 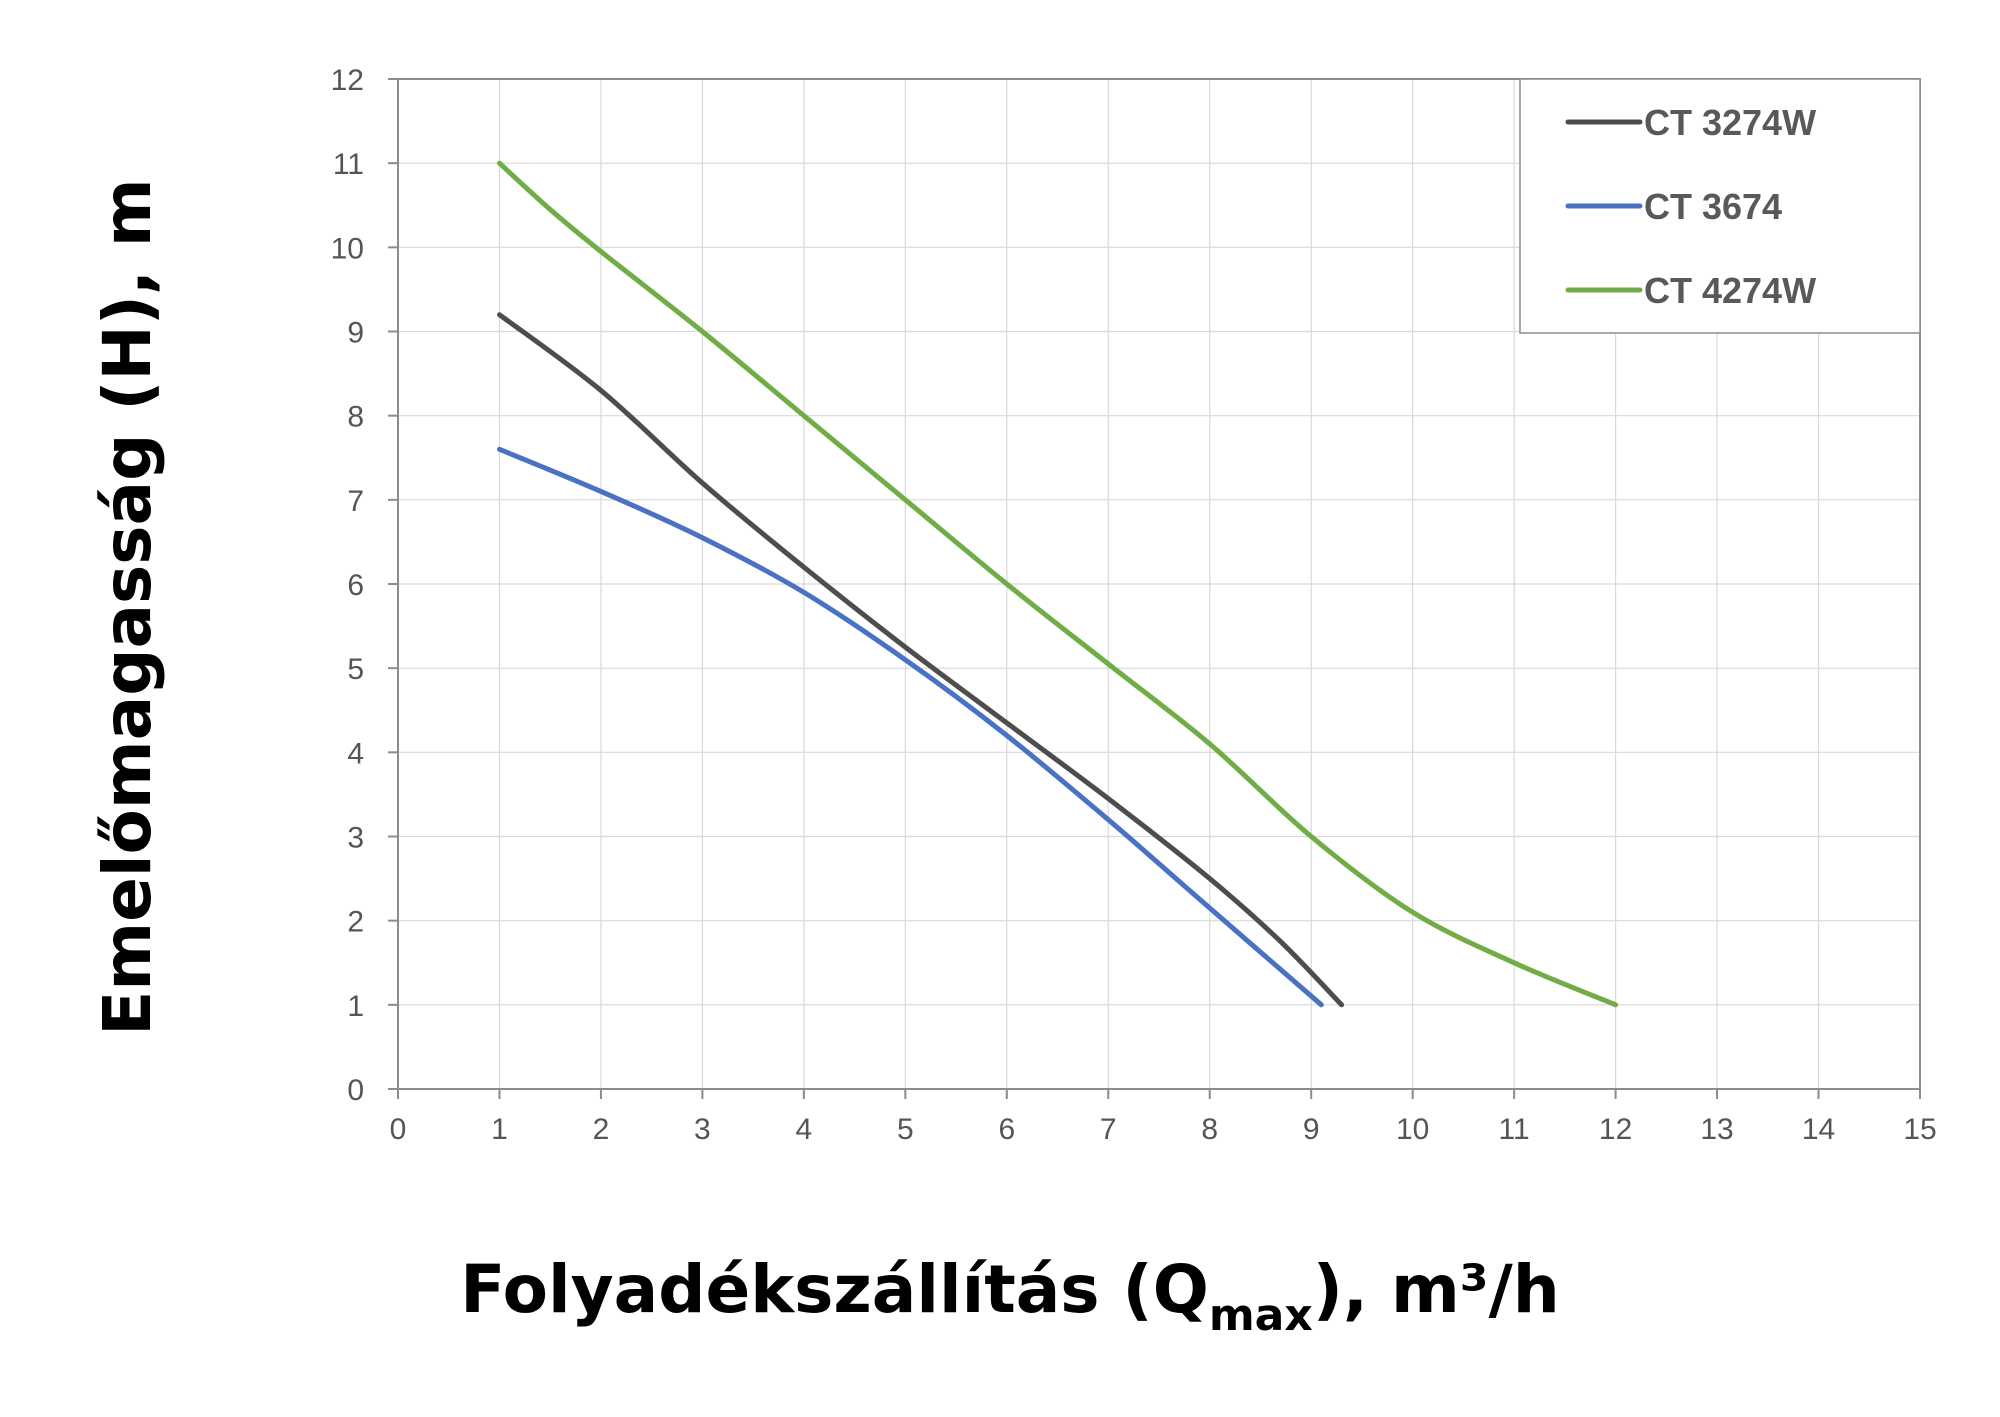 What do you see at coordinates (355, 417) in the screenshot?
I see `y-tick-label: 8` at bounding box center [355, 417].